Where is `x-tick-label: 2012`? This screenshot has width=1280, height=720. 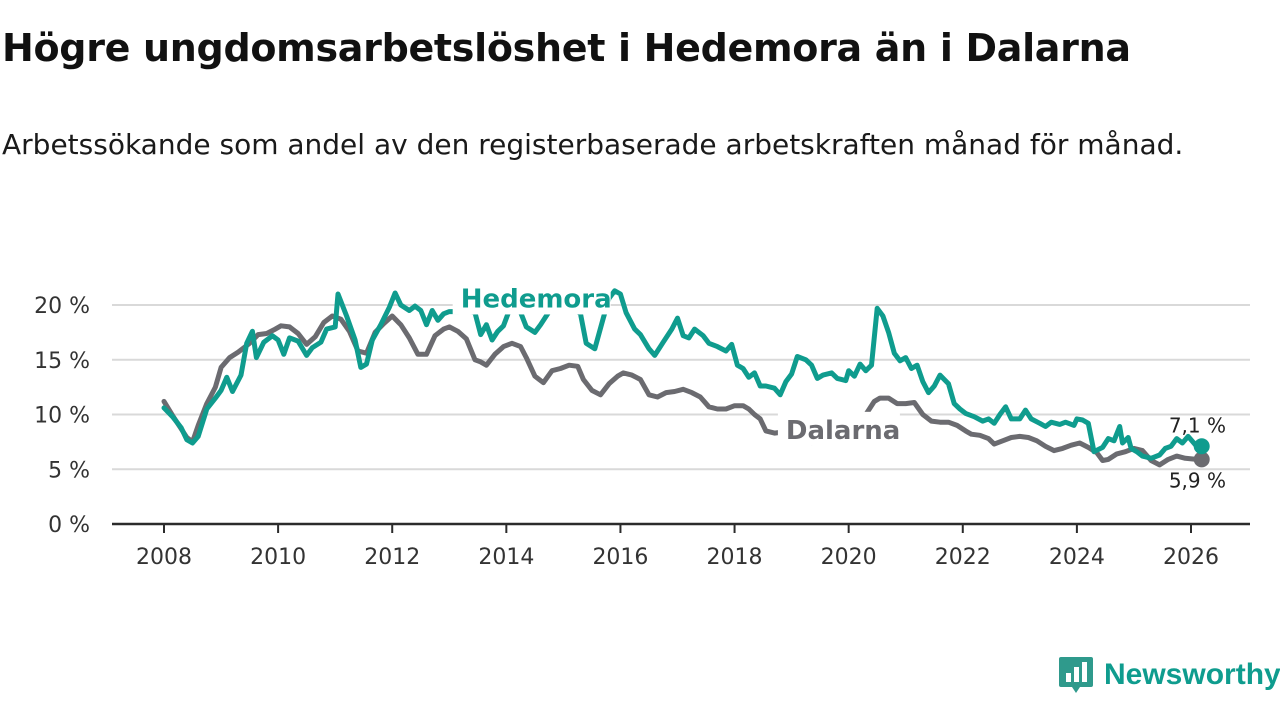
x-tick-label: 2012 is located at coordinates (392, 557).